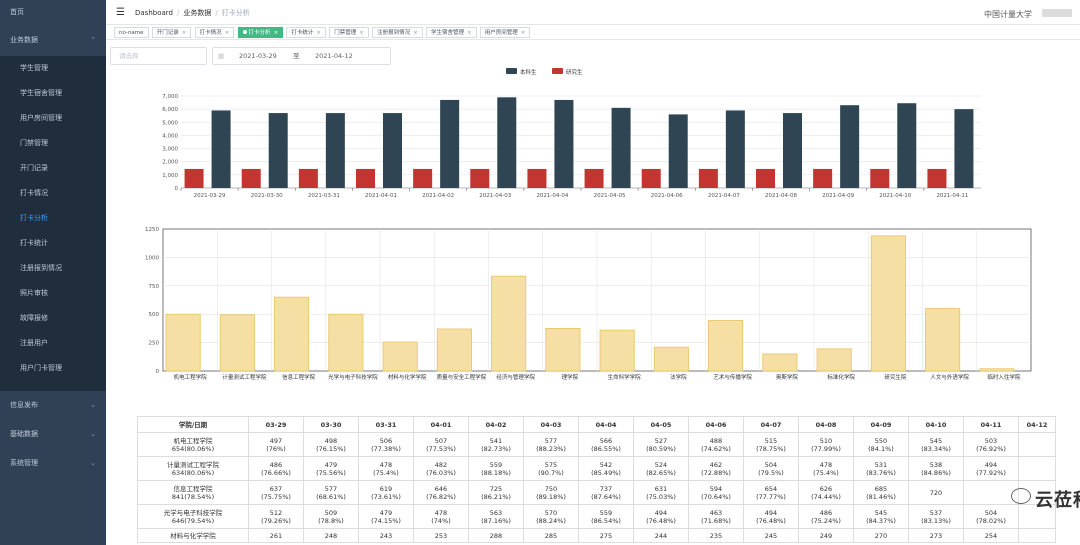  I want to click on sidebar-item-system: 系统管理 ⌄, so click(53, 463).